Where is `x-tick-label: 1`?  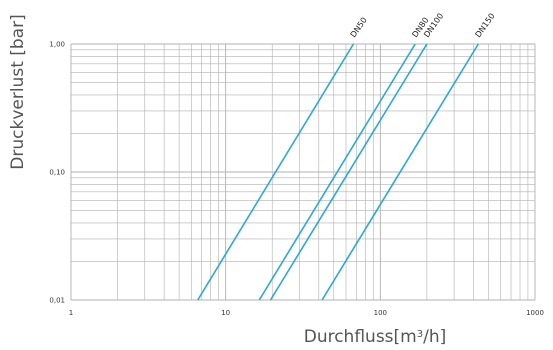 x-tick-label: 1 is located at coordinates (71, 313).